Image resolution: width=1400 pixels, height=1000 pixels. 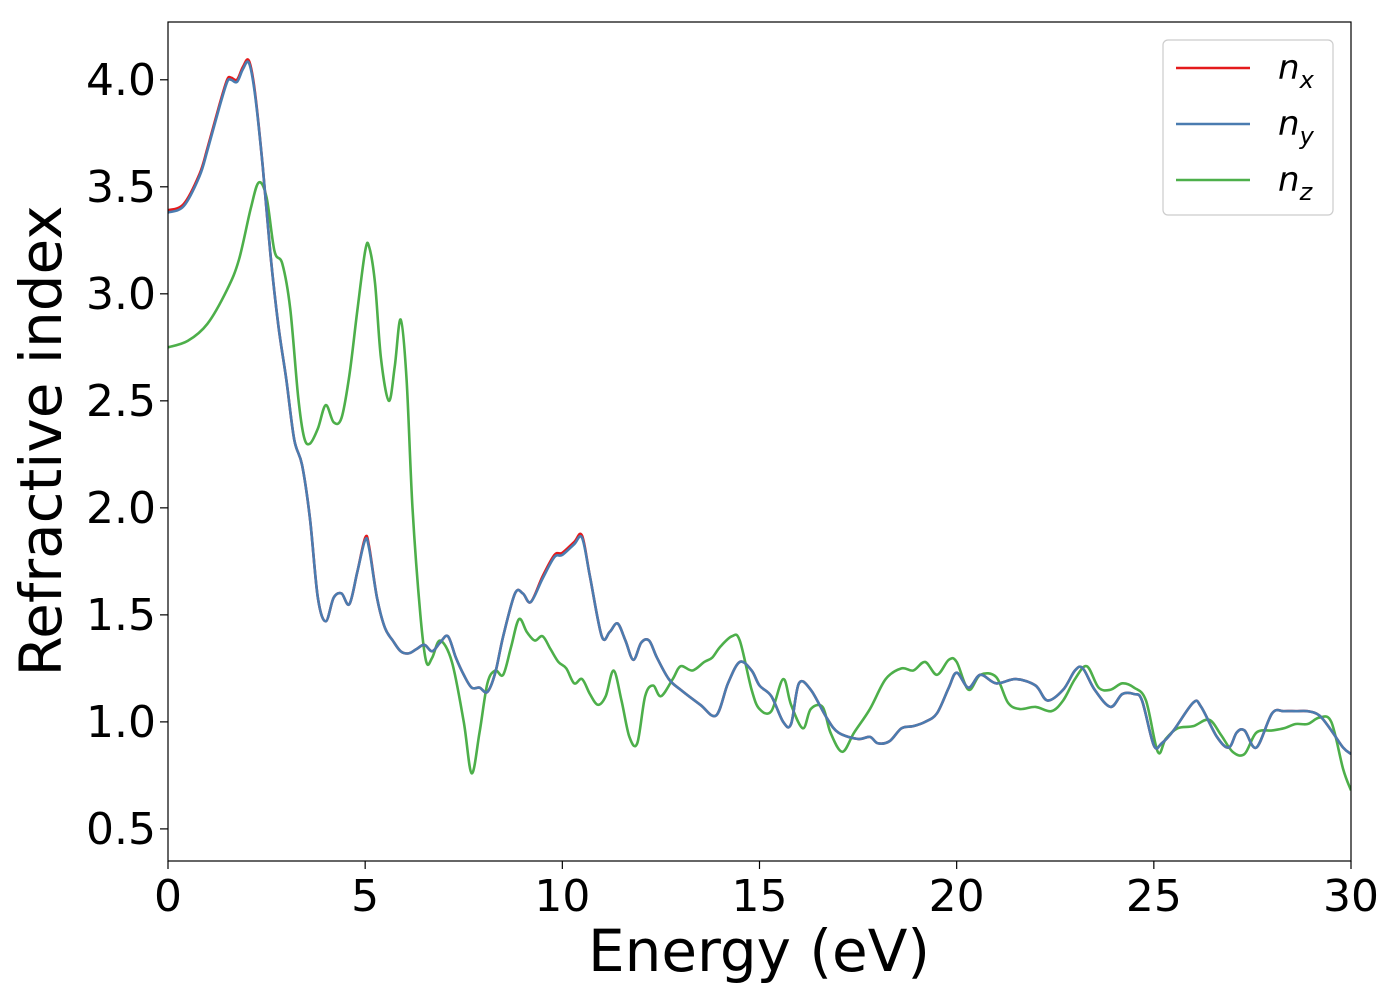 What do you see at coordinates (1154, 896) in the screenshot?
I see `x-tick-label: 25` at bounding box center [1154, 896].